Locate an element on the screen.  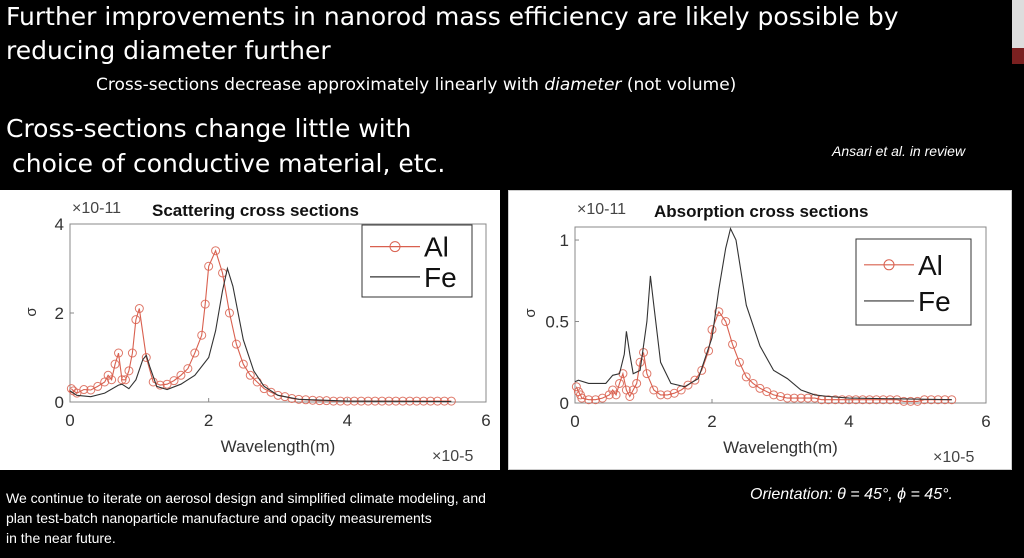
video-thumbnail-label is located at coordinates (1018, 56).